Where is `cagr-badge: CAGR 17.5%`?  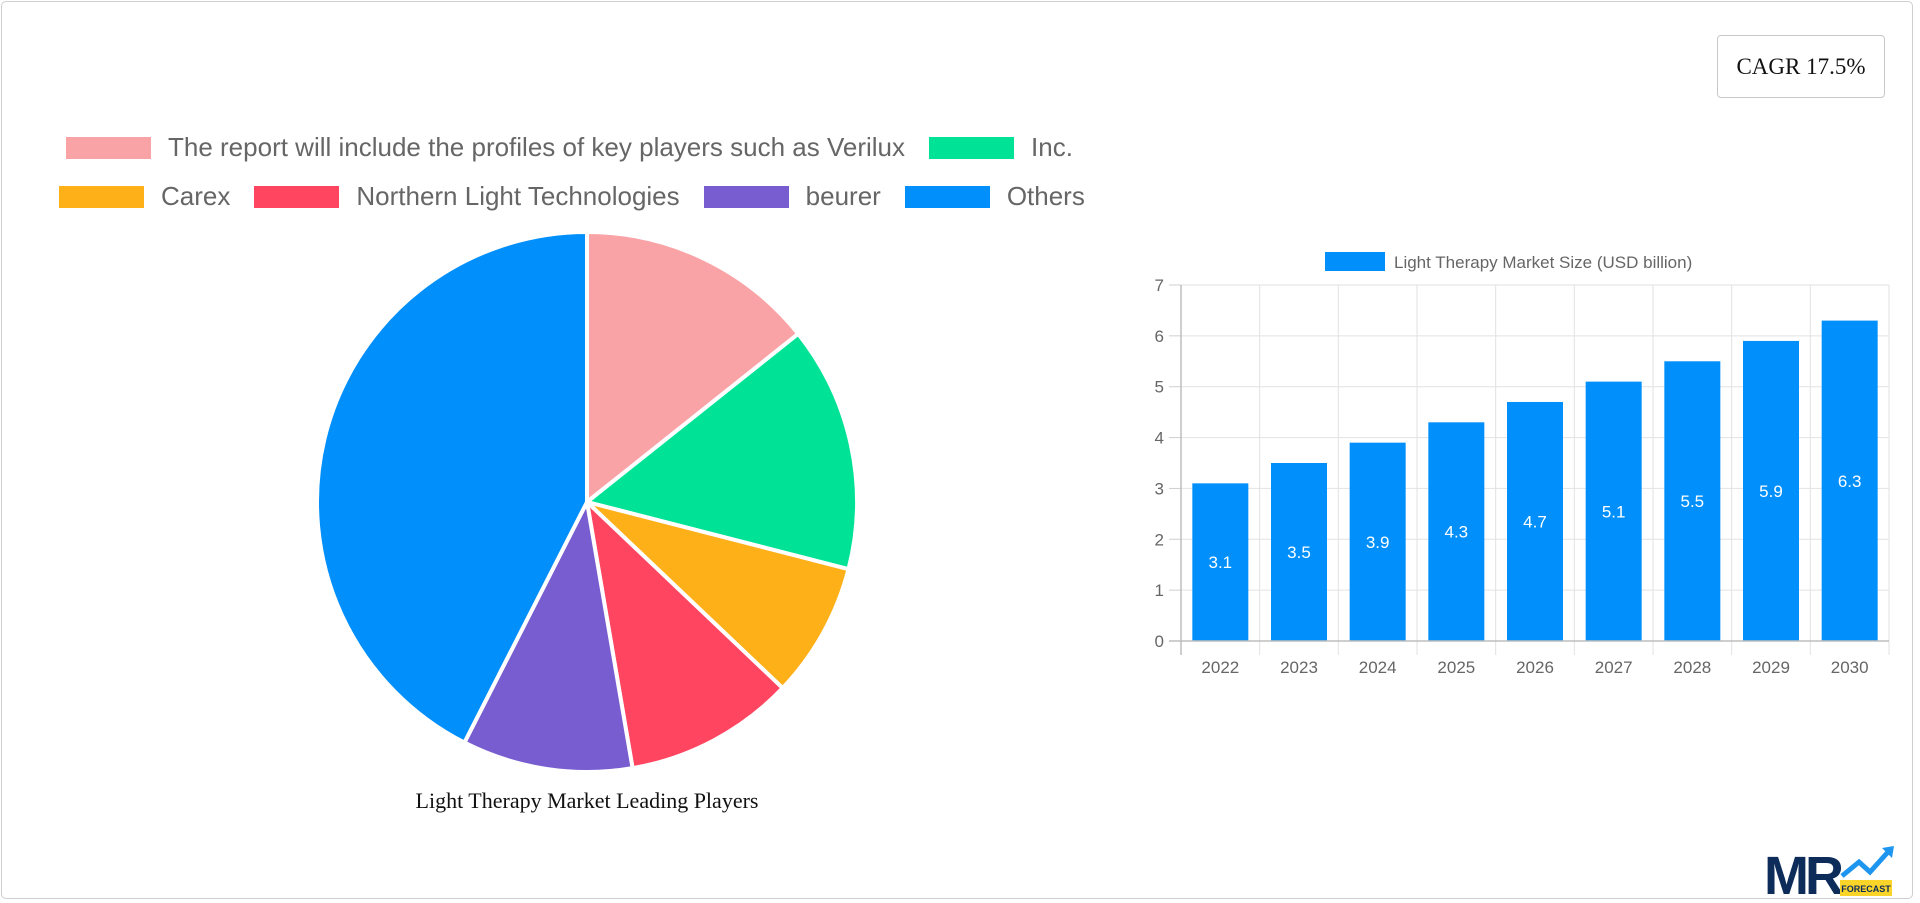 cagr-badge: CAGR 17.5% is located at coordinates (1801, 66).